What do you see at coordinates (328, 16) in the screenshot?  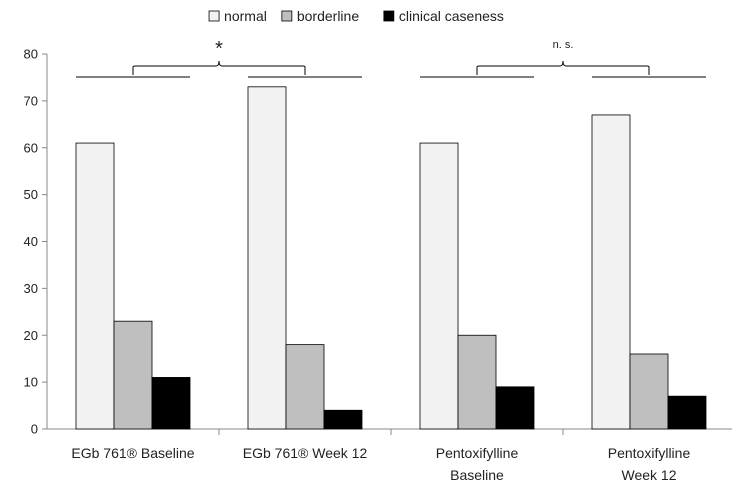 I see `legend-label: borderline` at bounding box center [328, 16].